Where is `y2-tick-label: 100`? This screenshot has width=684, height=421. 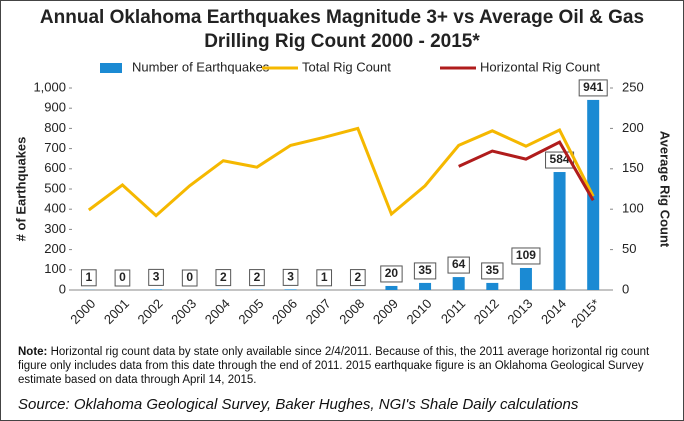
y2-tick-label: 100 is located at coordinates (633, 208).